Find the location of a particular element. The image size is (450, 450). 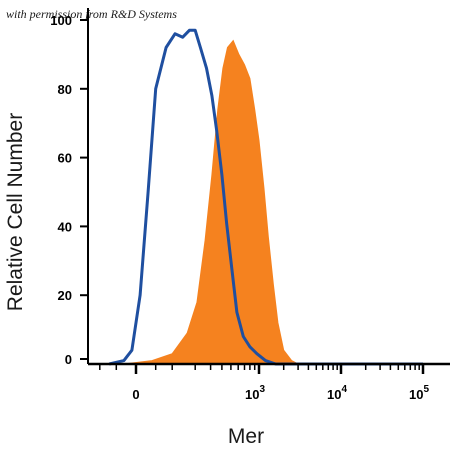

y-tick-label: 80 is located at coordinates (65, 89).